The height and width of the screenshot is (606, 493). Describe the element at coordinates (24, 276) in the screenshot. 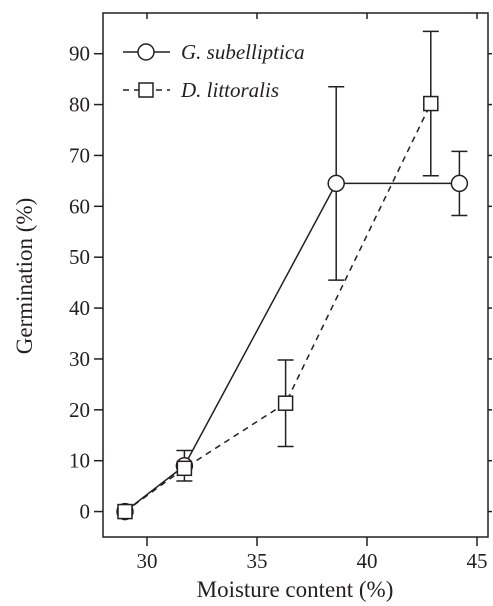

I see `y-axis-title: Germination (%)` at that location.